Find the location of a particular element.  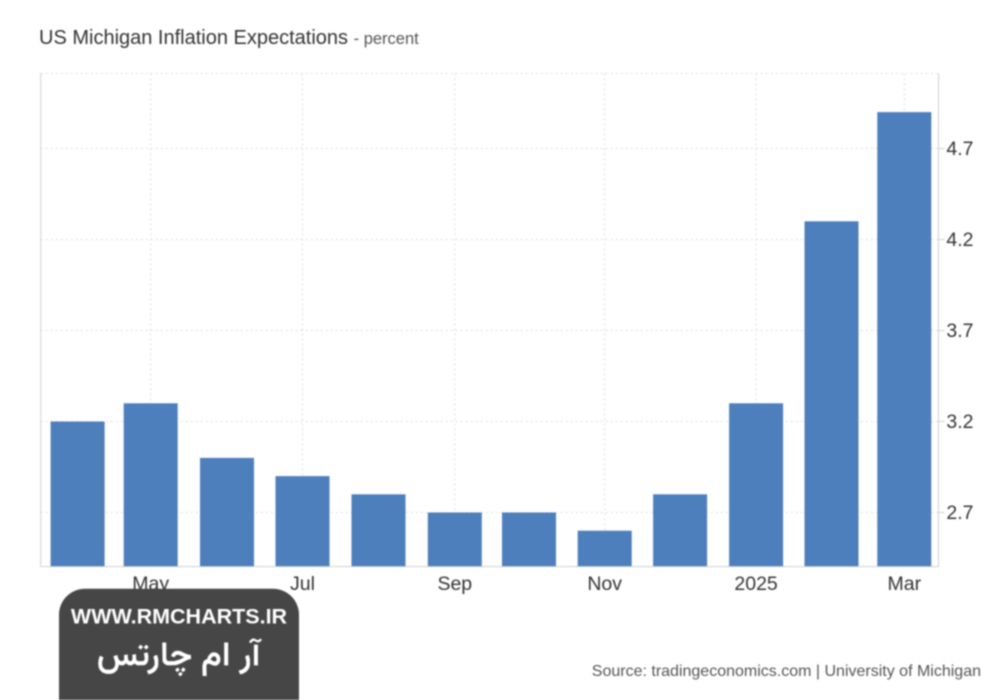

svg-text: Jul is located at coordinates (302, 584).